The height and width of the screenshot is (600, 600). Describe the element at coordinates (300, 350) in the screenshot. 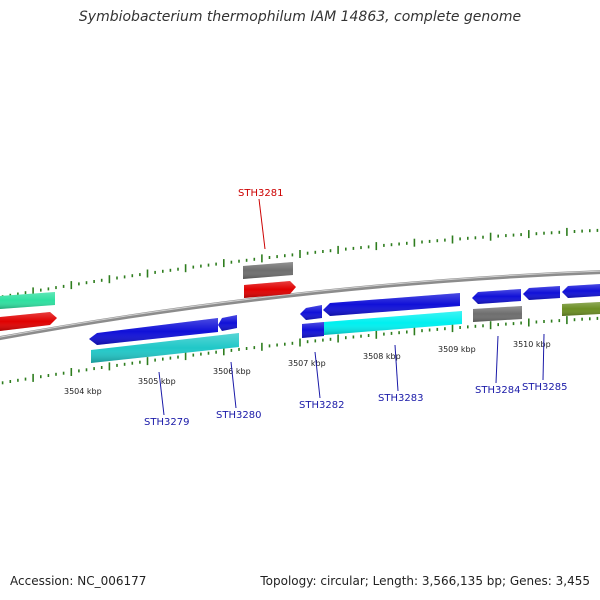

I see `inner-tick-arc` at that location.